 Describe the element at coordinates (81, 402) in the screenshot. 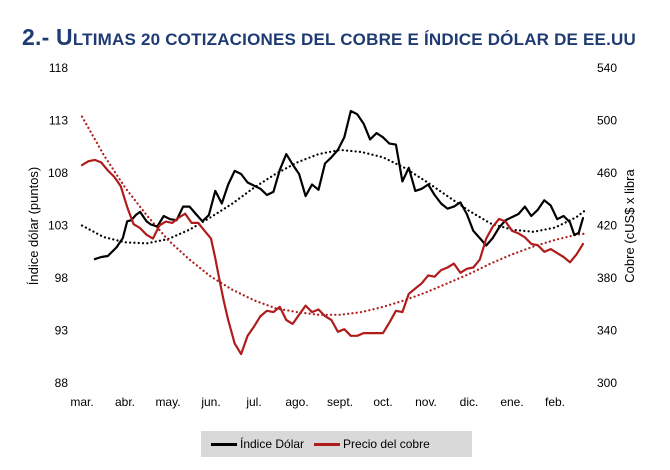

I see `x-tick-label: mar.` at that location.